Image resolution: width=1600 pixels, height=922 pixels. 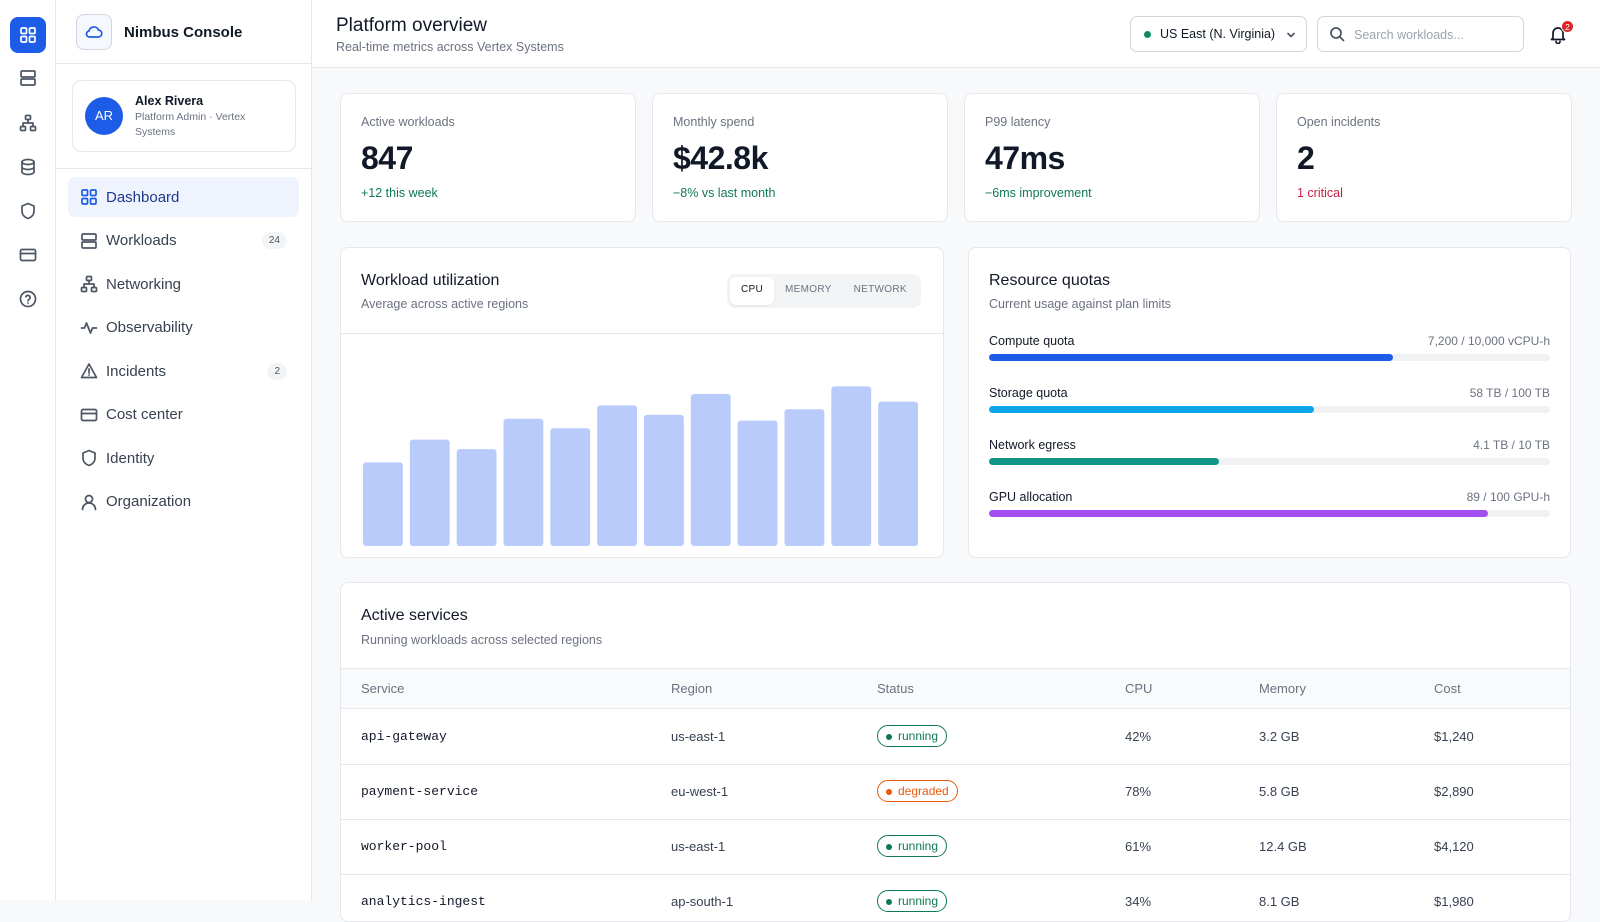 What do you see at coordinates (700, 791) in the screenshot?
I see `cell: eu-west-1` at bounding box center [700, 791].